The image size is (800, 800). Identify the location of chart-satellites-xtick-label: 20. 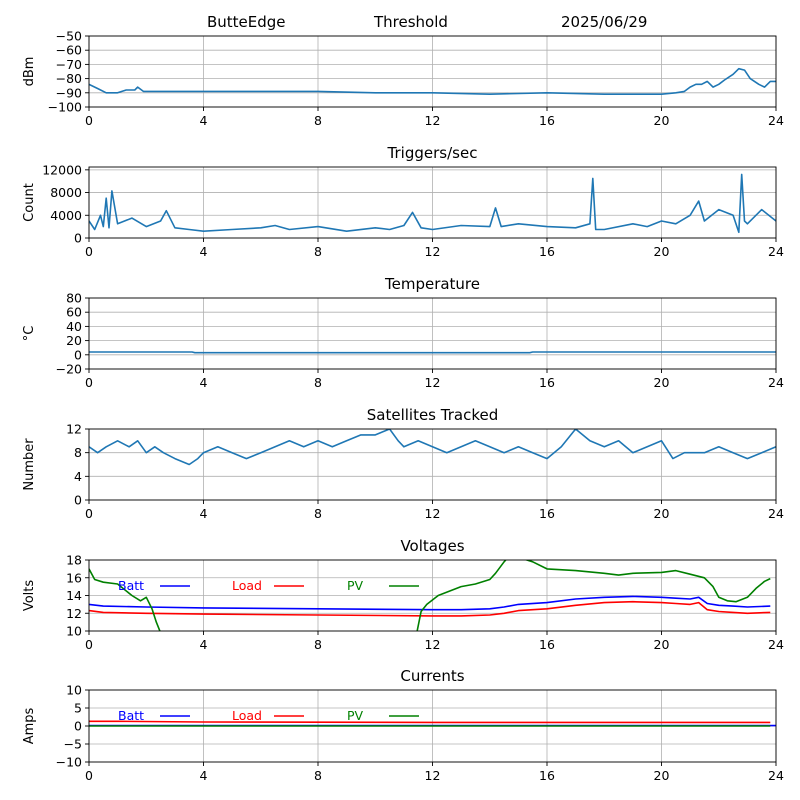
(662, 513).